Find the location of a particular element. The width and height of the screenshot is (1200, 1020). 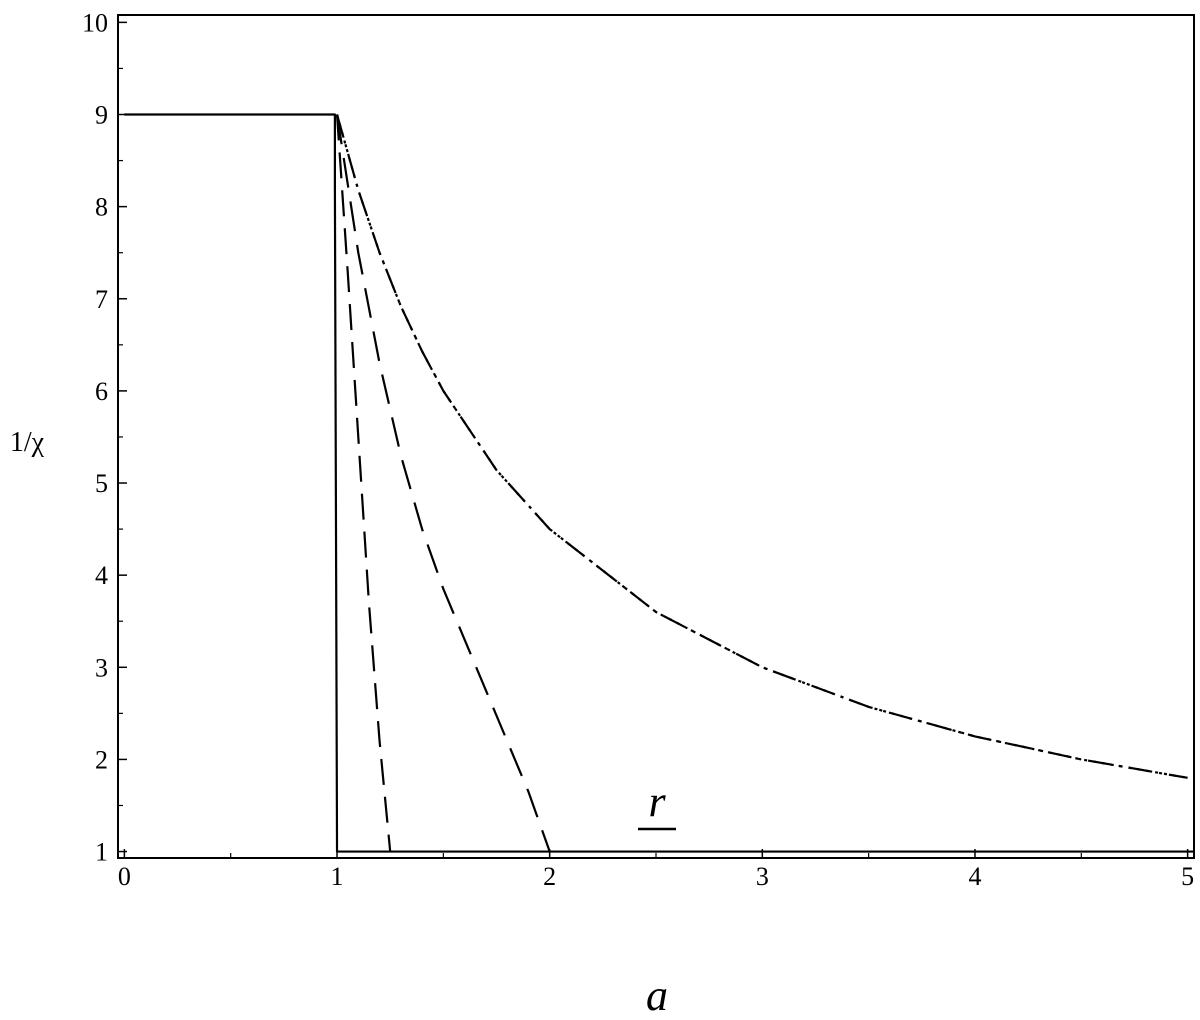

x-tick-label: 3 is located at coordinates (762, 876).